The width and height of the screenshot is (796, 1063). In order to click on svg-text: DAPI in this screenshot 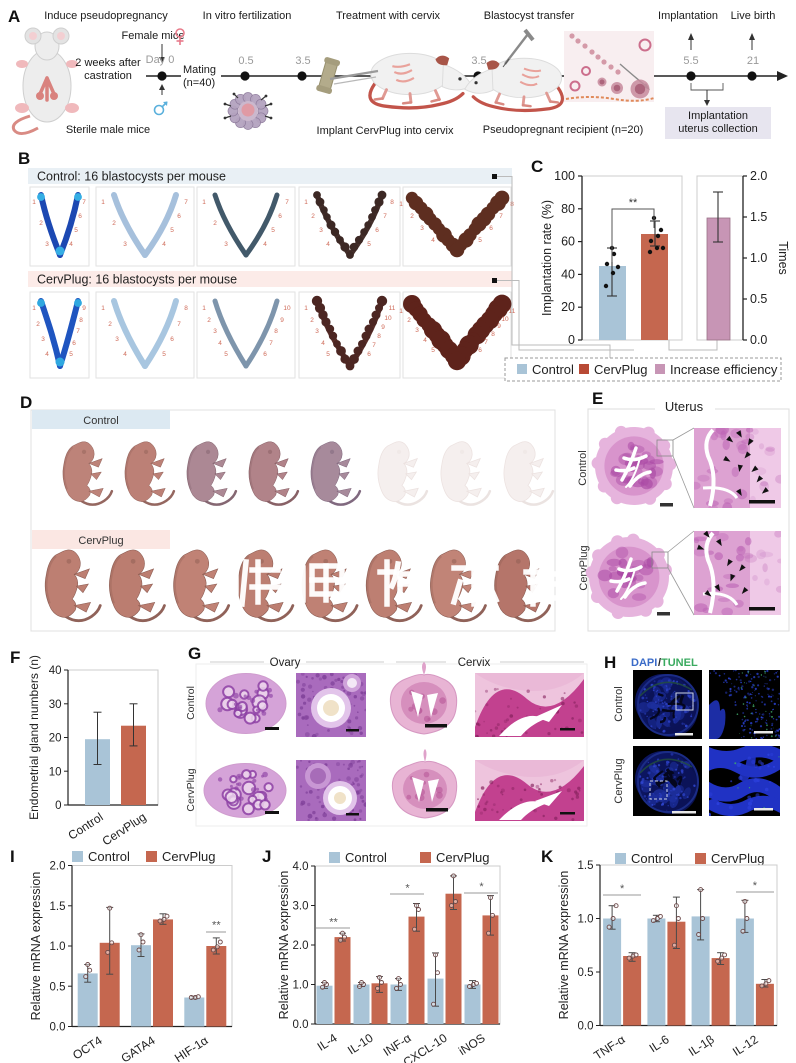, I will do `click(644, 663)`.